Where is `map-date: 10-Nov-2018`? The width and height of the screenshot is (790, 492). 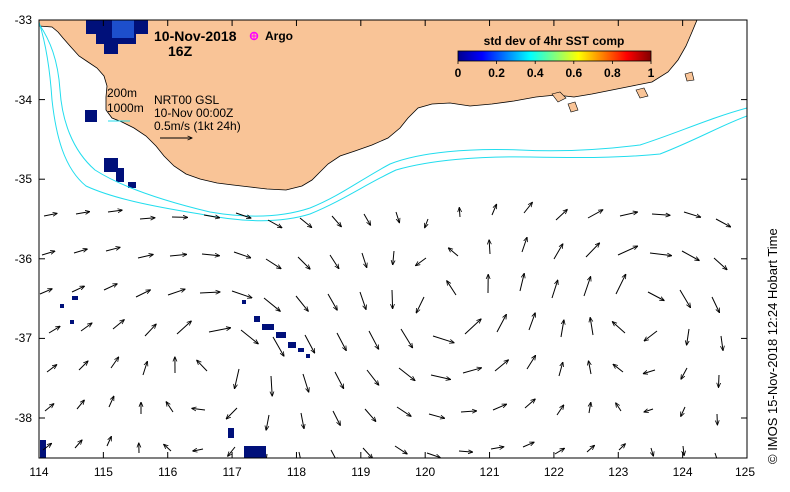
map-date: 10-Nov-2018 is located at coordinates (195, 36).